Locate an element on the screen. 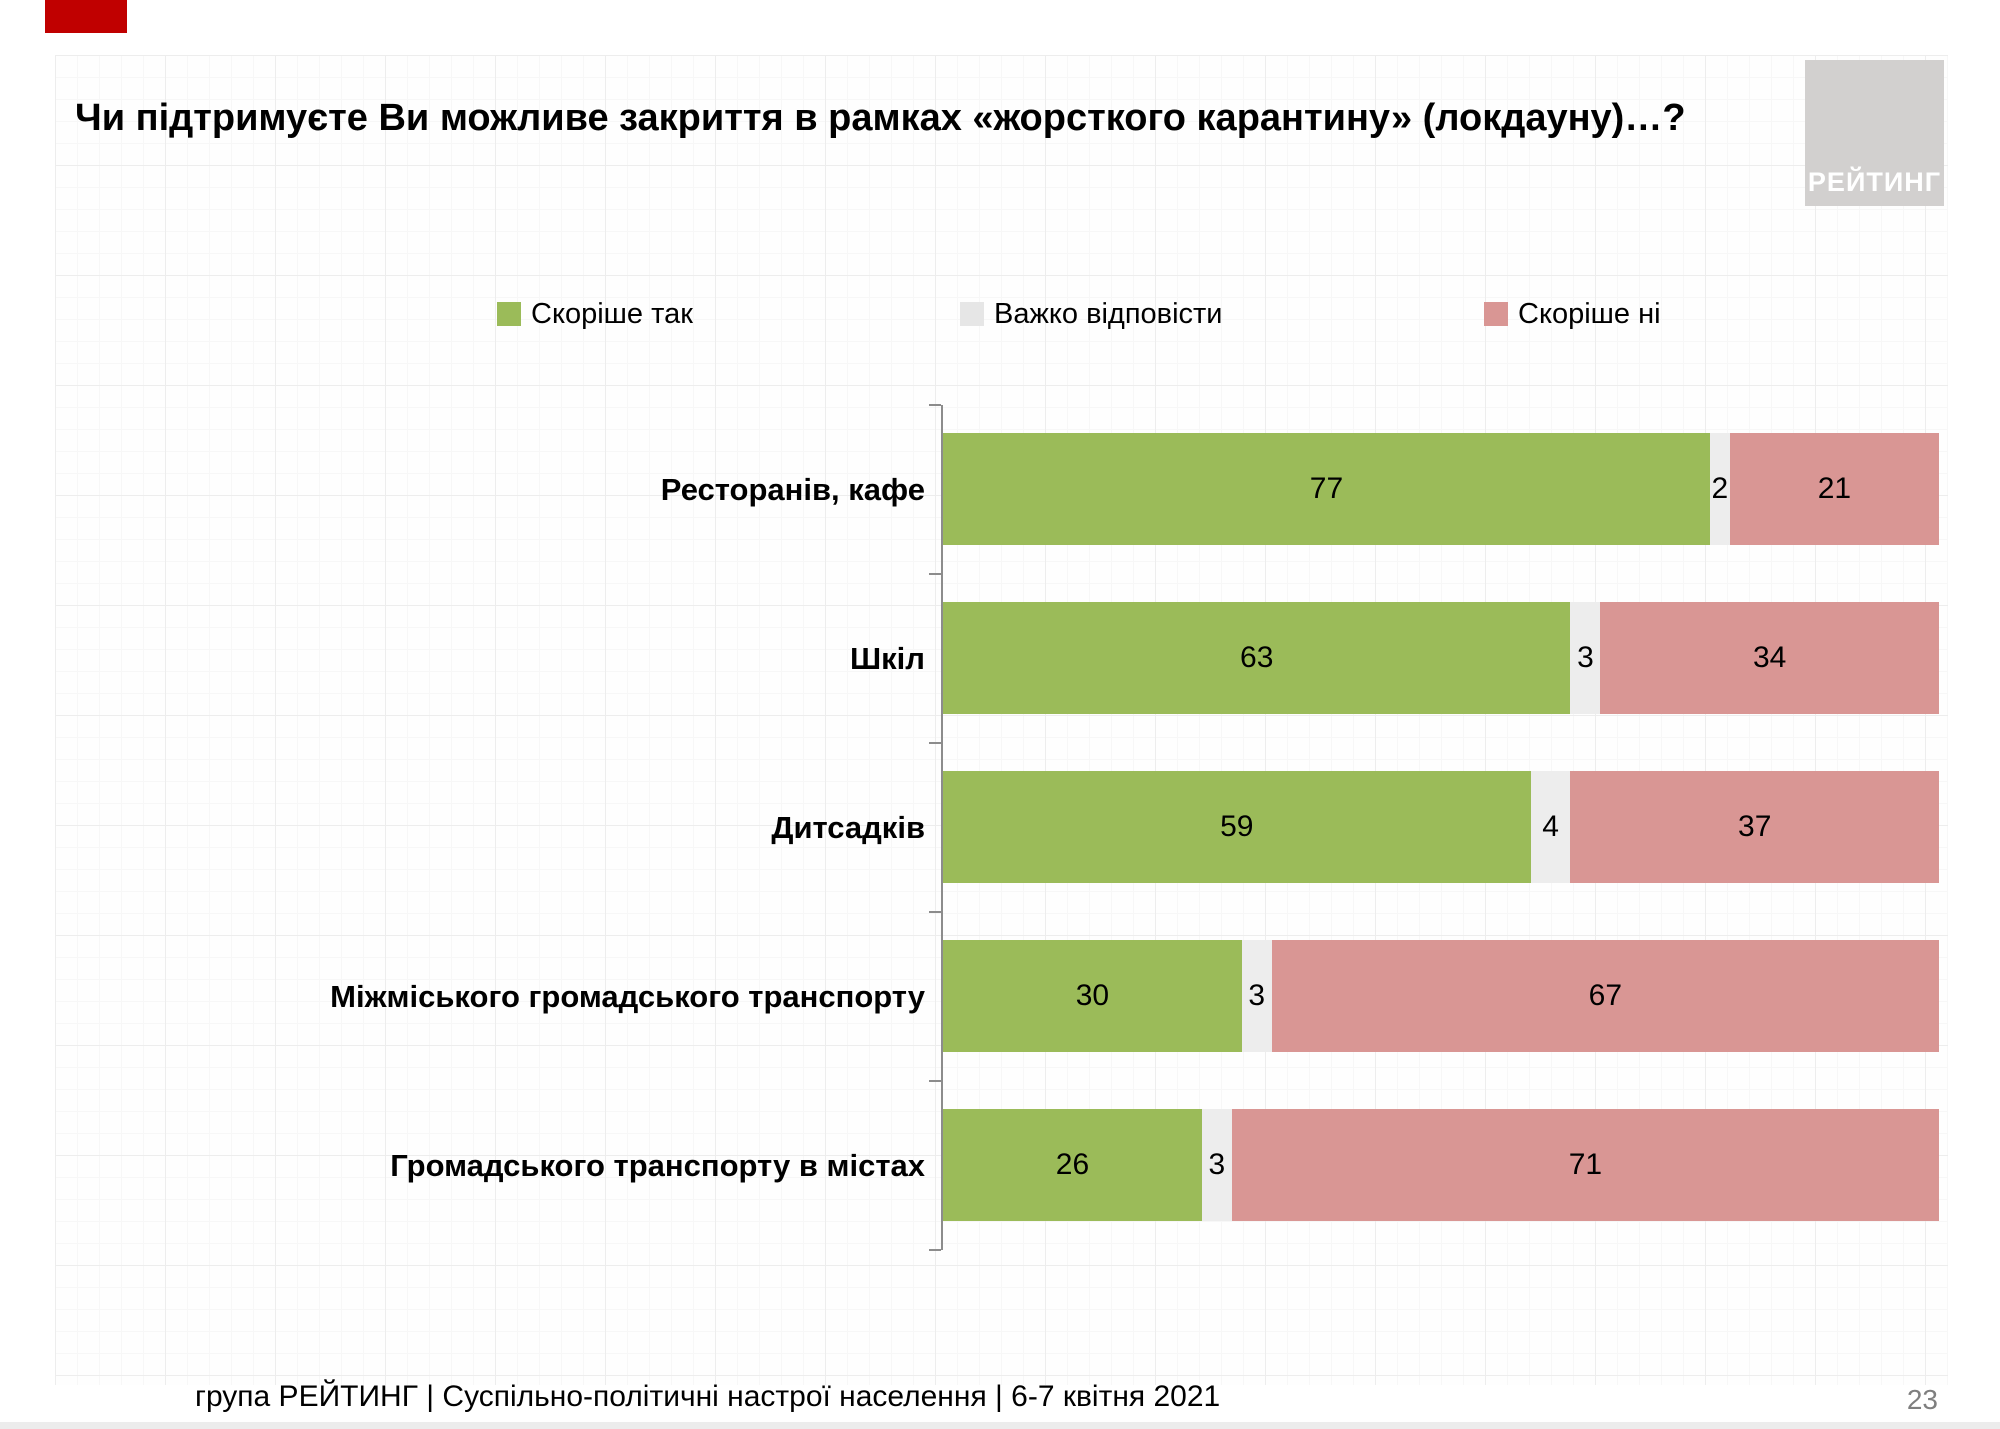 This screenshot has height=1429, width=2000. category-label: Міжміського громадського транспорту is located at coordinates (627, 996).